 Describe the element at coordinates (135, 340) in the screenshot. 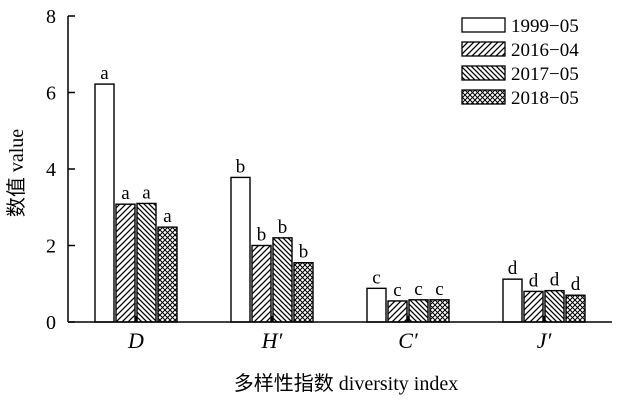

I see `x-category-label: D` at that location.